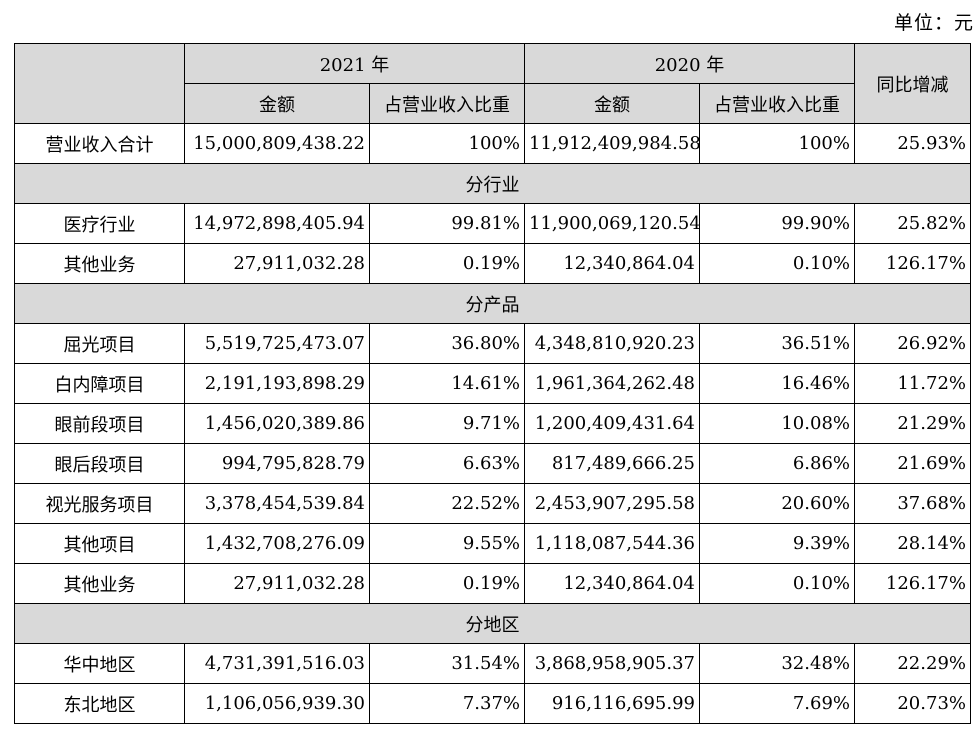 This screenshot has width=980, height=741. What do you see at coordinates (99, 223) in the screenshot?
I see `row-label: 医疗行业` at bounding box center [99, 223].